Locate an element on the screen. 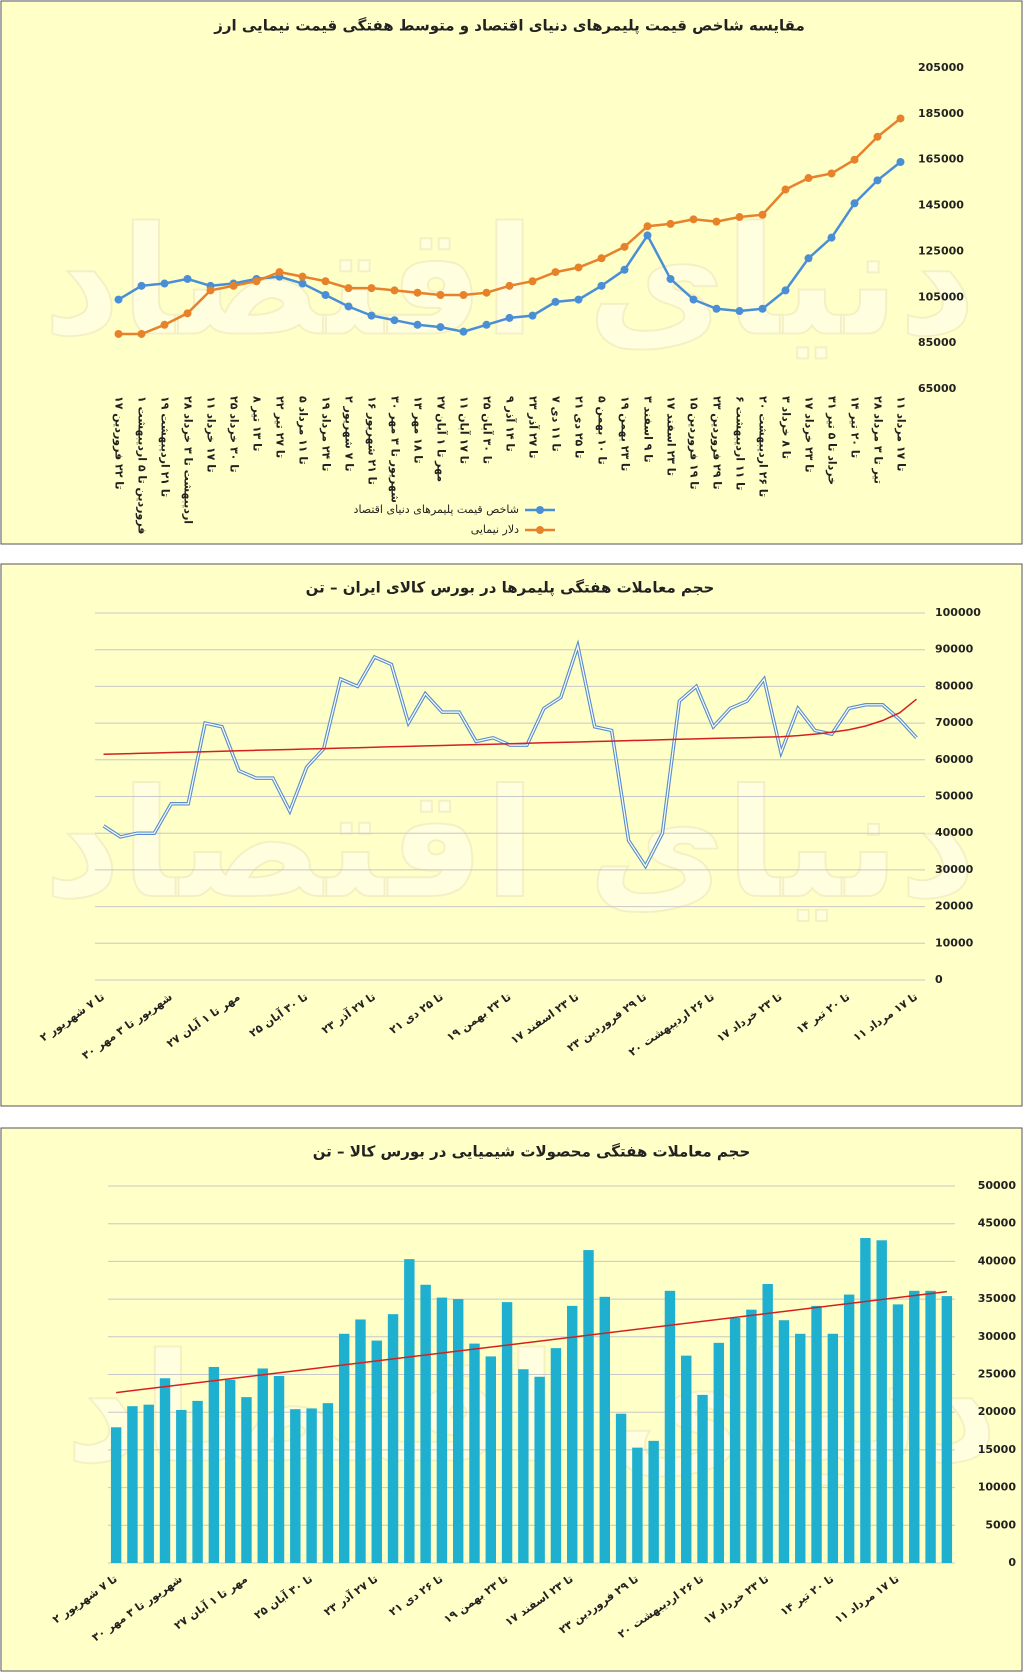 This screenshot has width=1024, height=1673. y-tick-label: 15000 is located at coordinates (997, 1449).